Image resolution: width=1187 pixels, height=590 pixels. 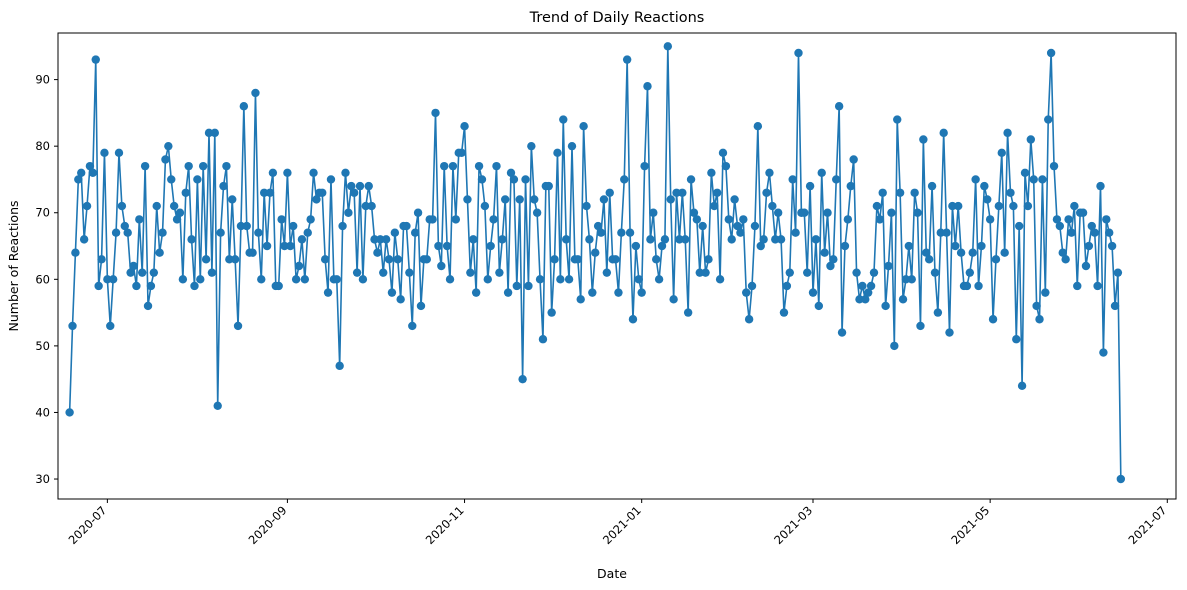 What do you see at coordinates (42, 412) in the screenshot?
I see `y-tick-label: 40` at bounding box center [42, 412].